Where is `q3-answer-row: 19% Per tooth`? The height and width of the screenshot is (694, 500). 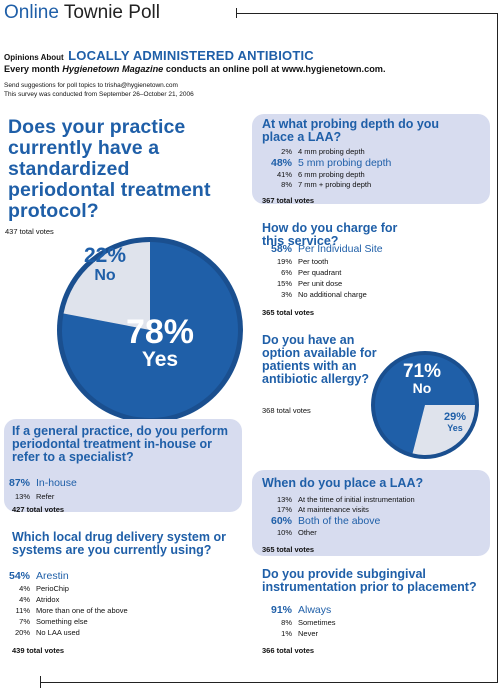 q3-answer-row: 19% Per tooth is located at coordinates (295, 261).